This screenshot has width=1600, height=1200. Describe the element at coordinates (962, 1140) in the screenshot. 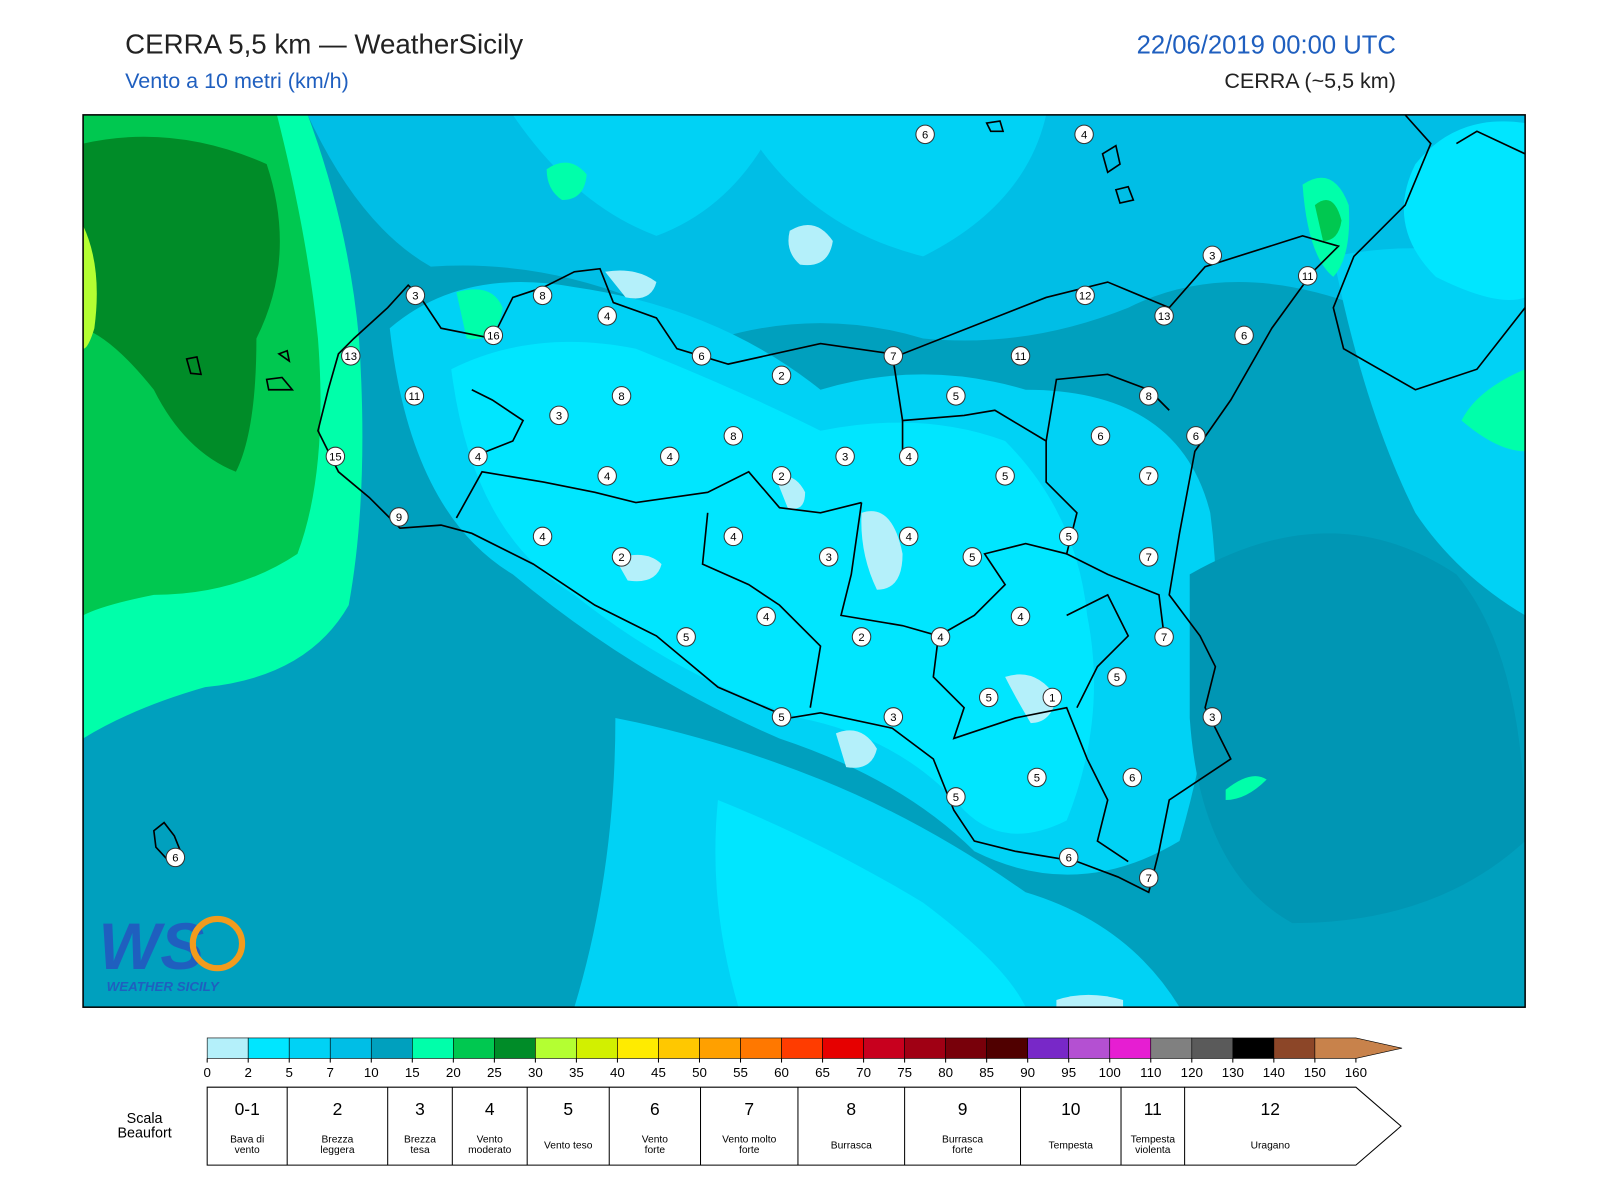

I see `beaufort-name: Burrasca` at that location.